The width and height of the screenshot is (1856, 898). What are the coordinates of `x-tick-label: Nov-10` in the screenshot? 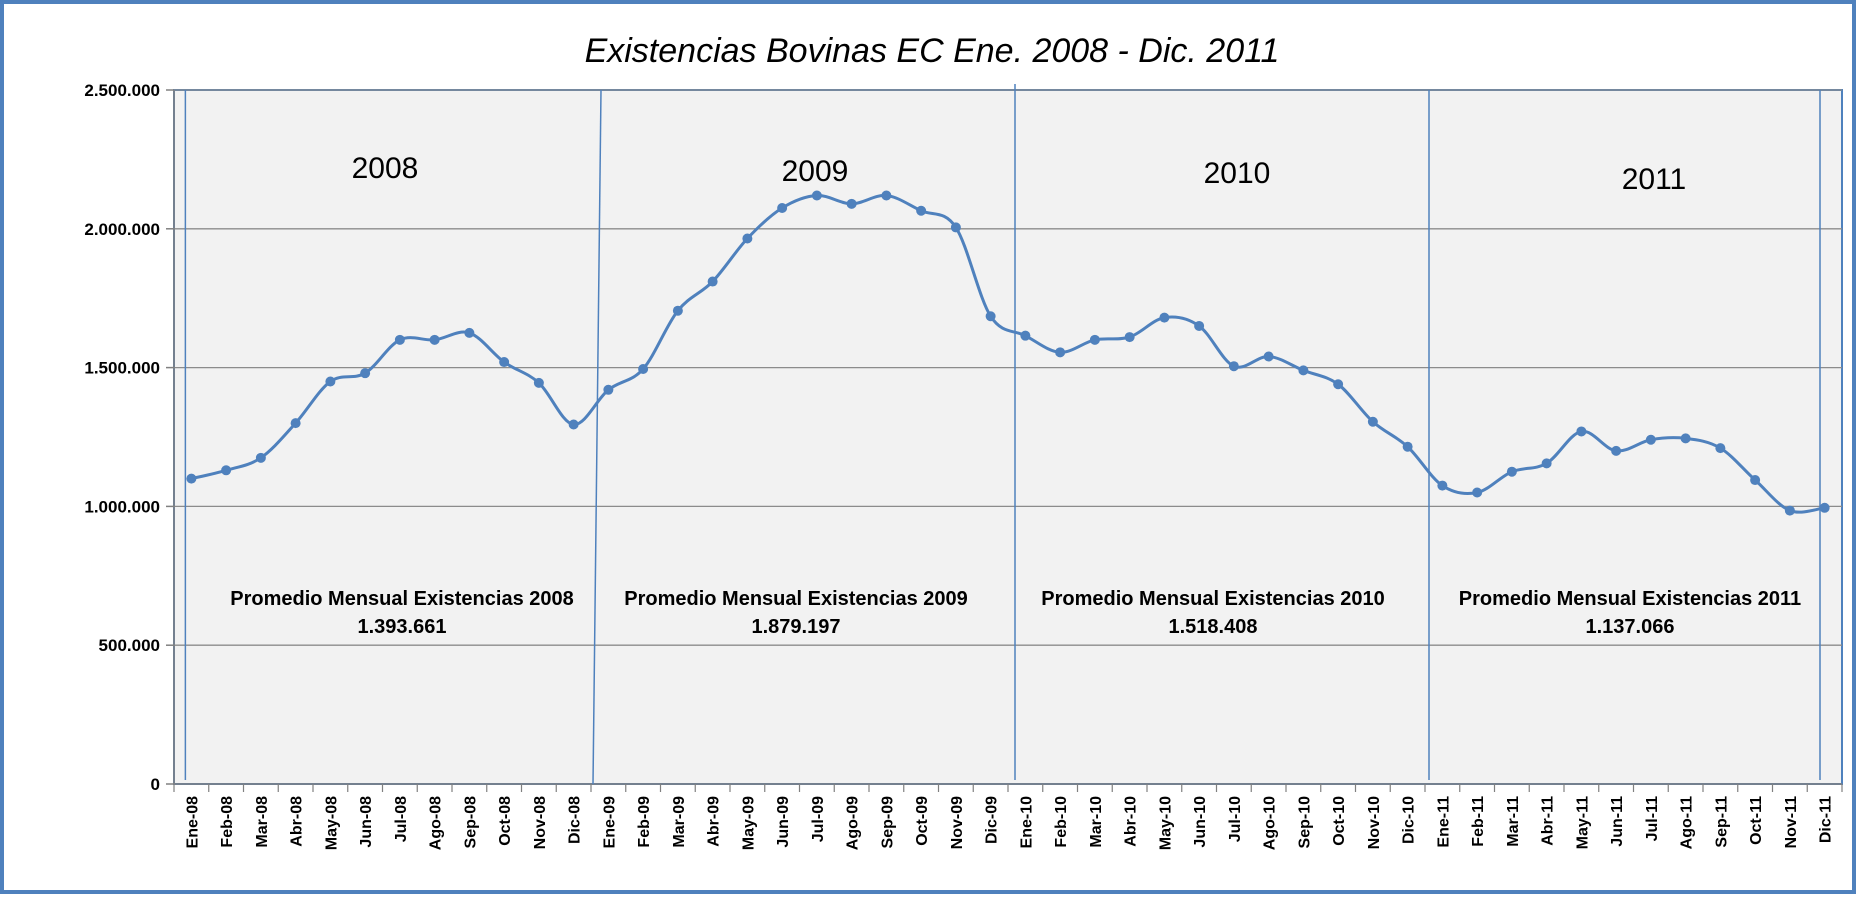 It's located at (1374, 822).